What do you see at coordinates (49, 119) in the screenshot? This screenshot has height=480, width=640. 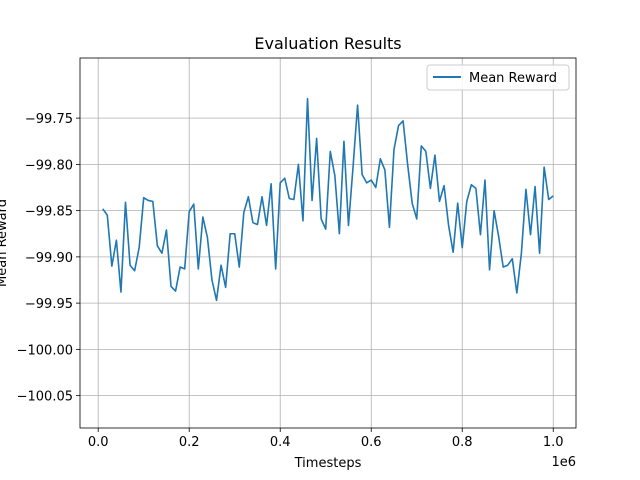 I see `y-tick-label: −99.75` at bounding box center [49, 119].